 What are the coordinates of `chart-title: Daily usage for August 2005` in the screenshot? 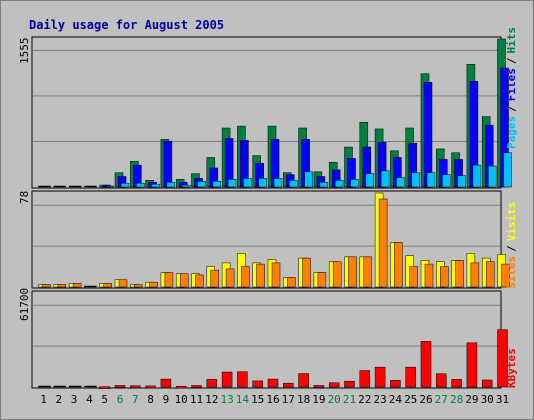 It's located at (126, 25).